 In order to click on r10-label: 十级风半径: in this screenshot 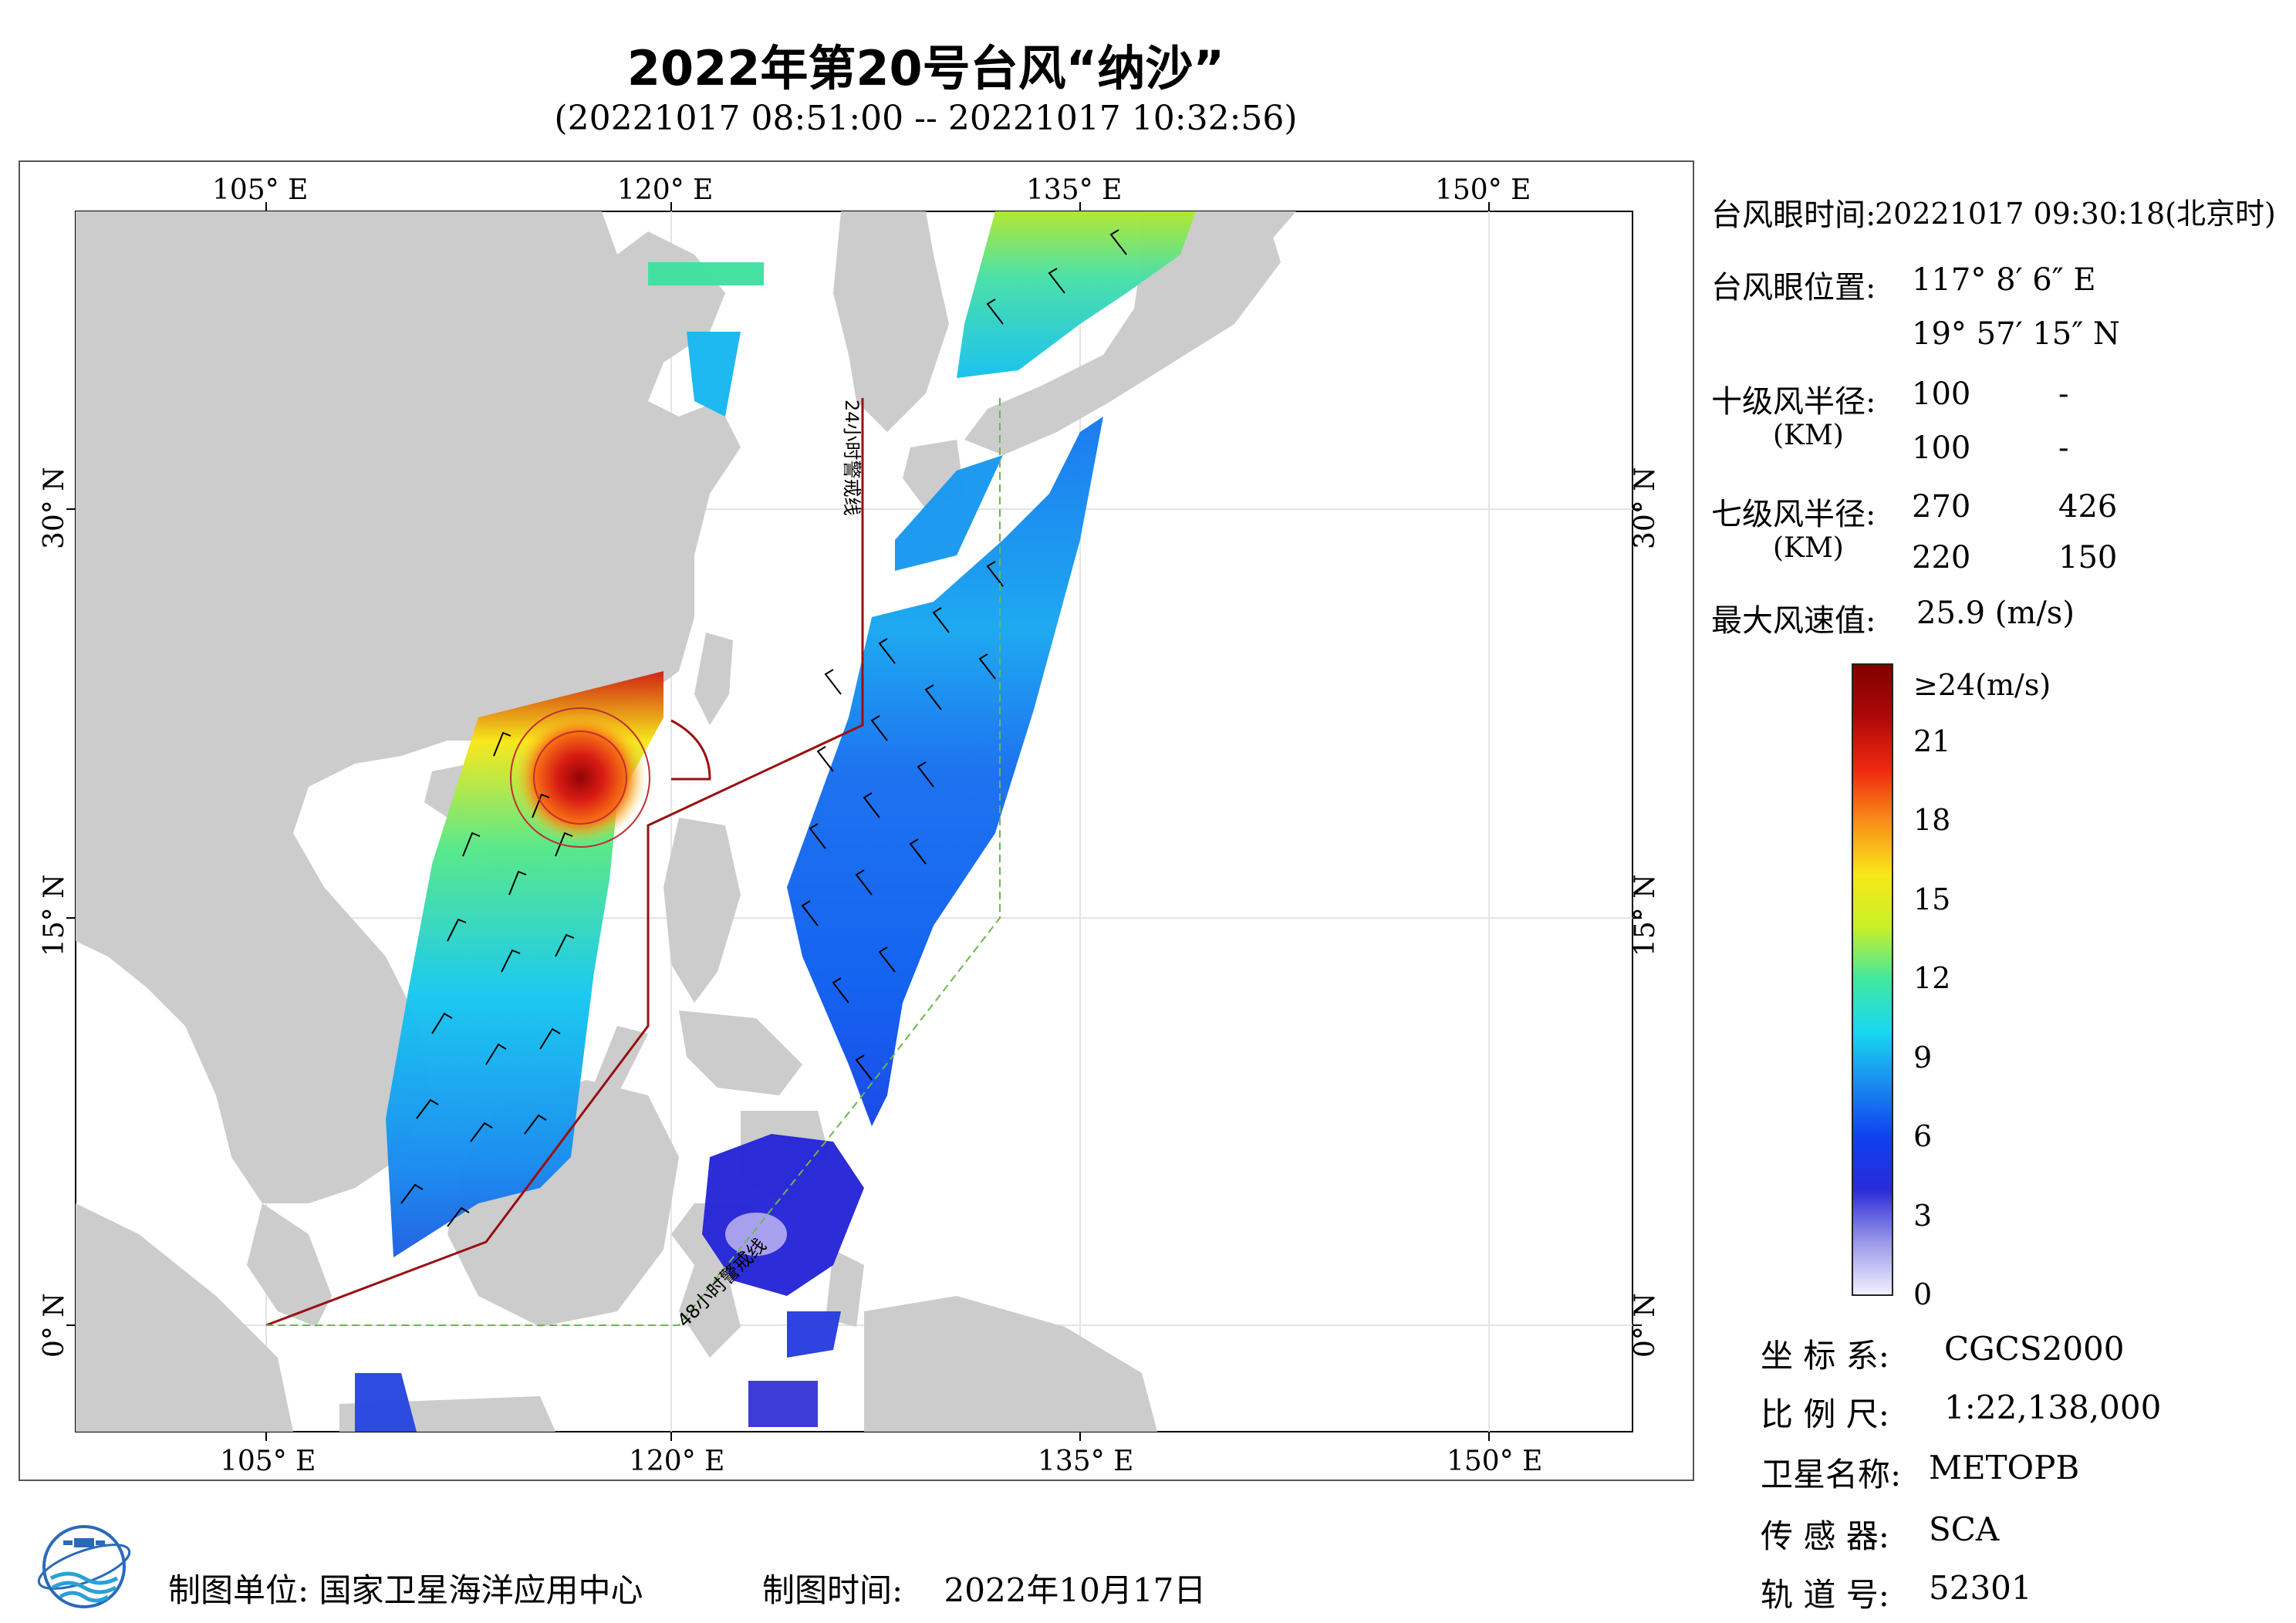, I will do `click(1793, 402)`.